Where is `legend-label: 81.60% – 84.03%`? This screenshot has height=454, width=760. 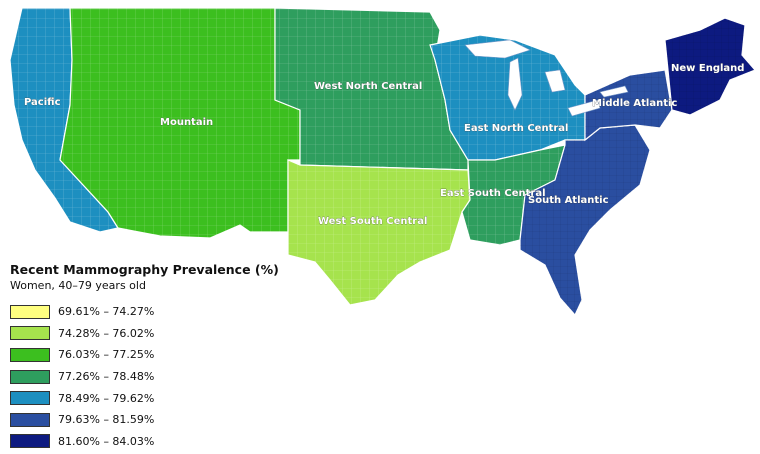
legend-label: 81.60% – 84.03% is located at coordinates (106, 441).